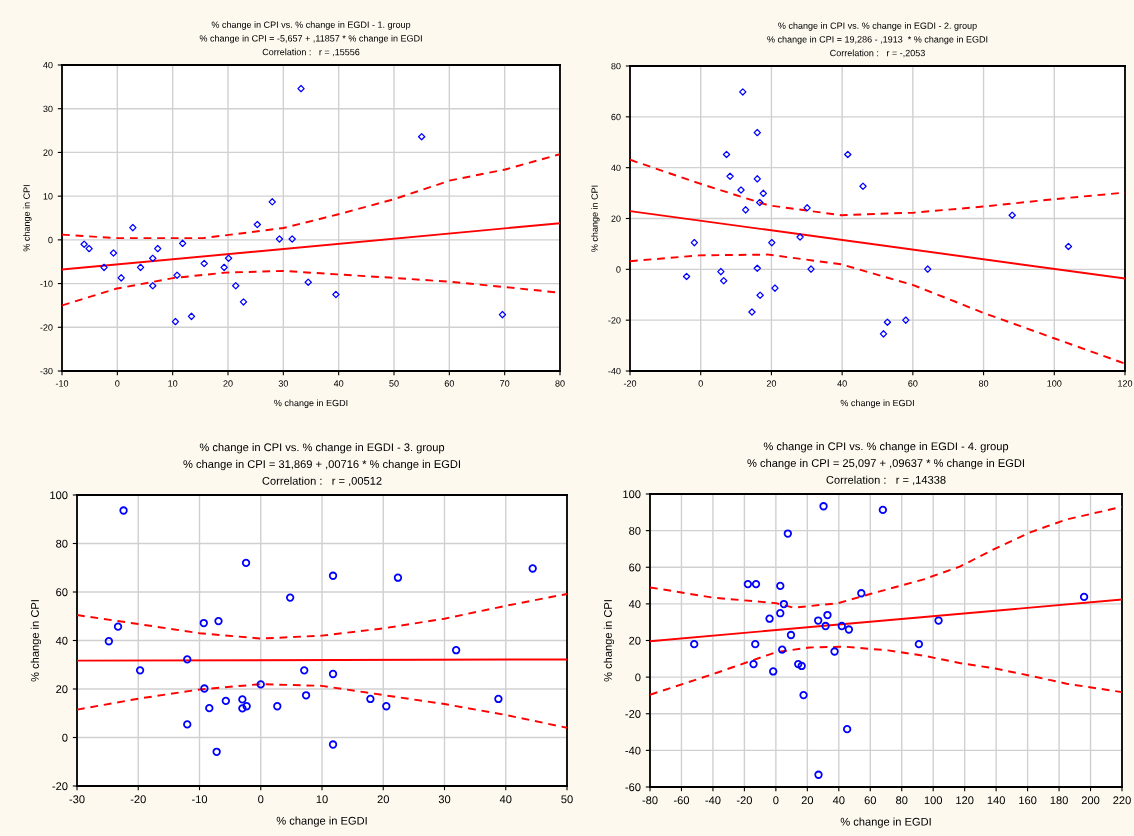  I want to click on chart-title: % change in CPI vs. % change in EGDI - 3. group, so click(322, 448).